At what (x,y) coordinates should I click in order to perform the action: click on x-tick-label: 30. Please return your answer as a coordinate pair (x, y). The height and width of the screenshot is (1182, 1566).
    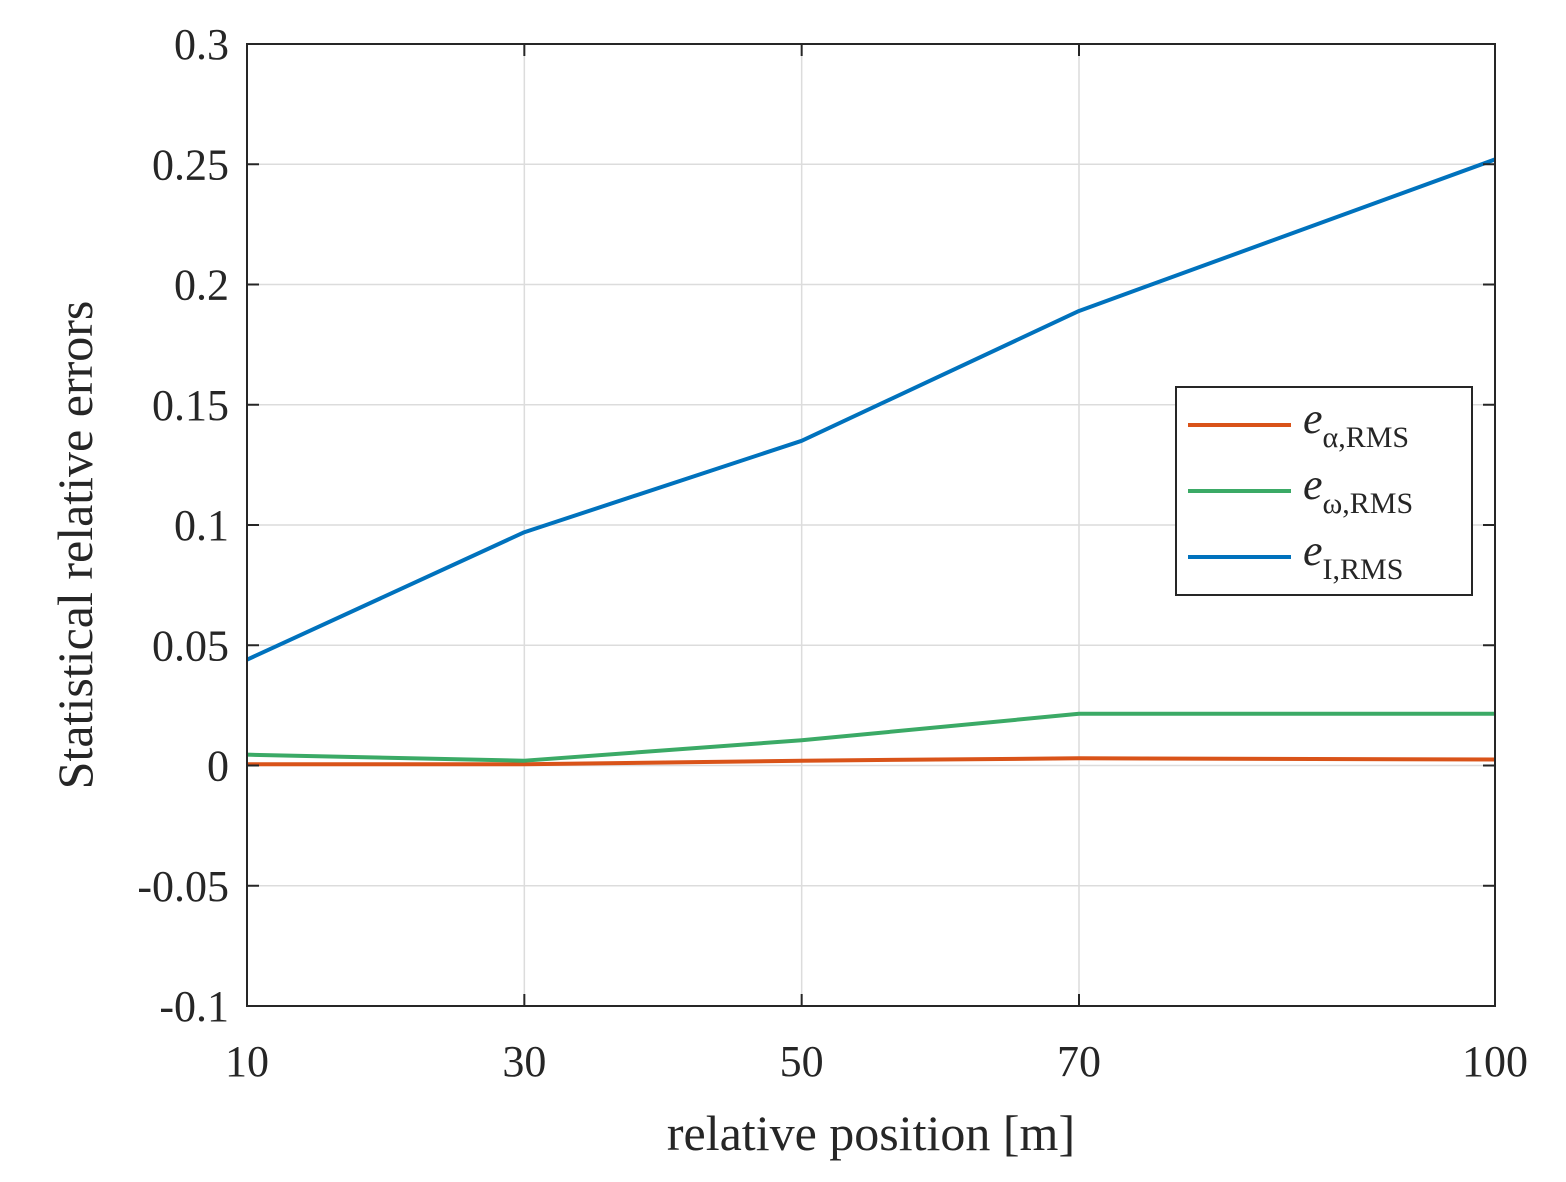
    Looking at the image, I should click on (524, 1061).